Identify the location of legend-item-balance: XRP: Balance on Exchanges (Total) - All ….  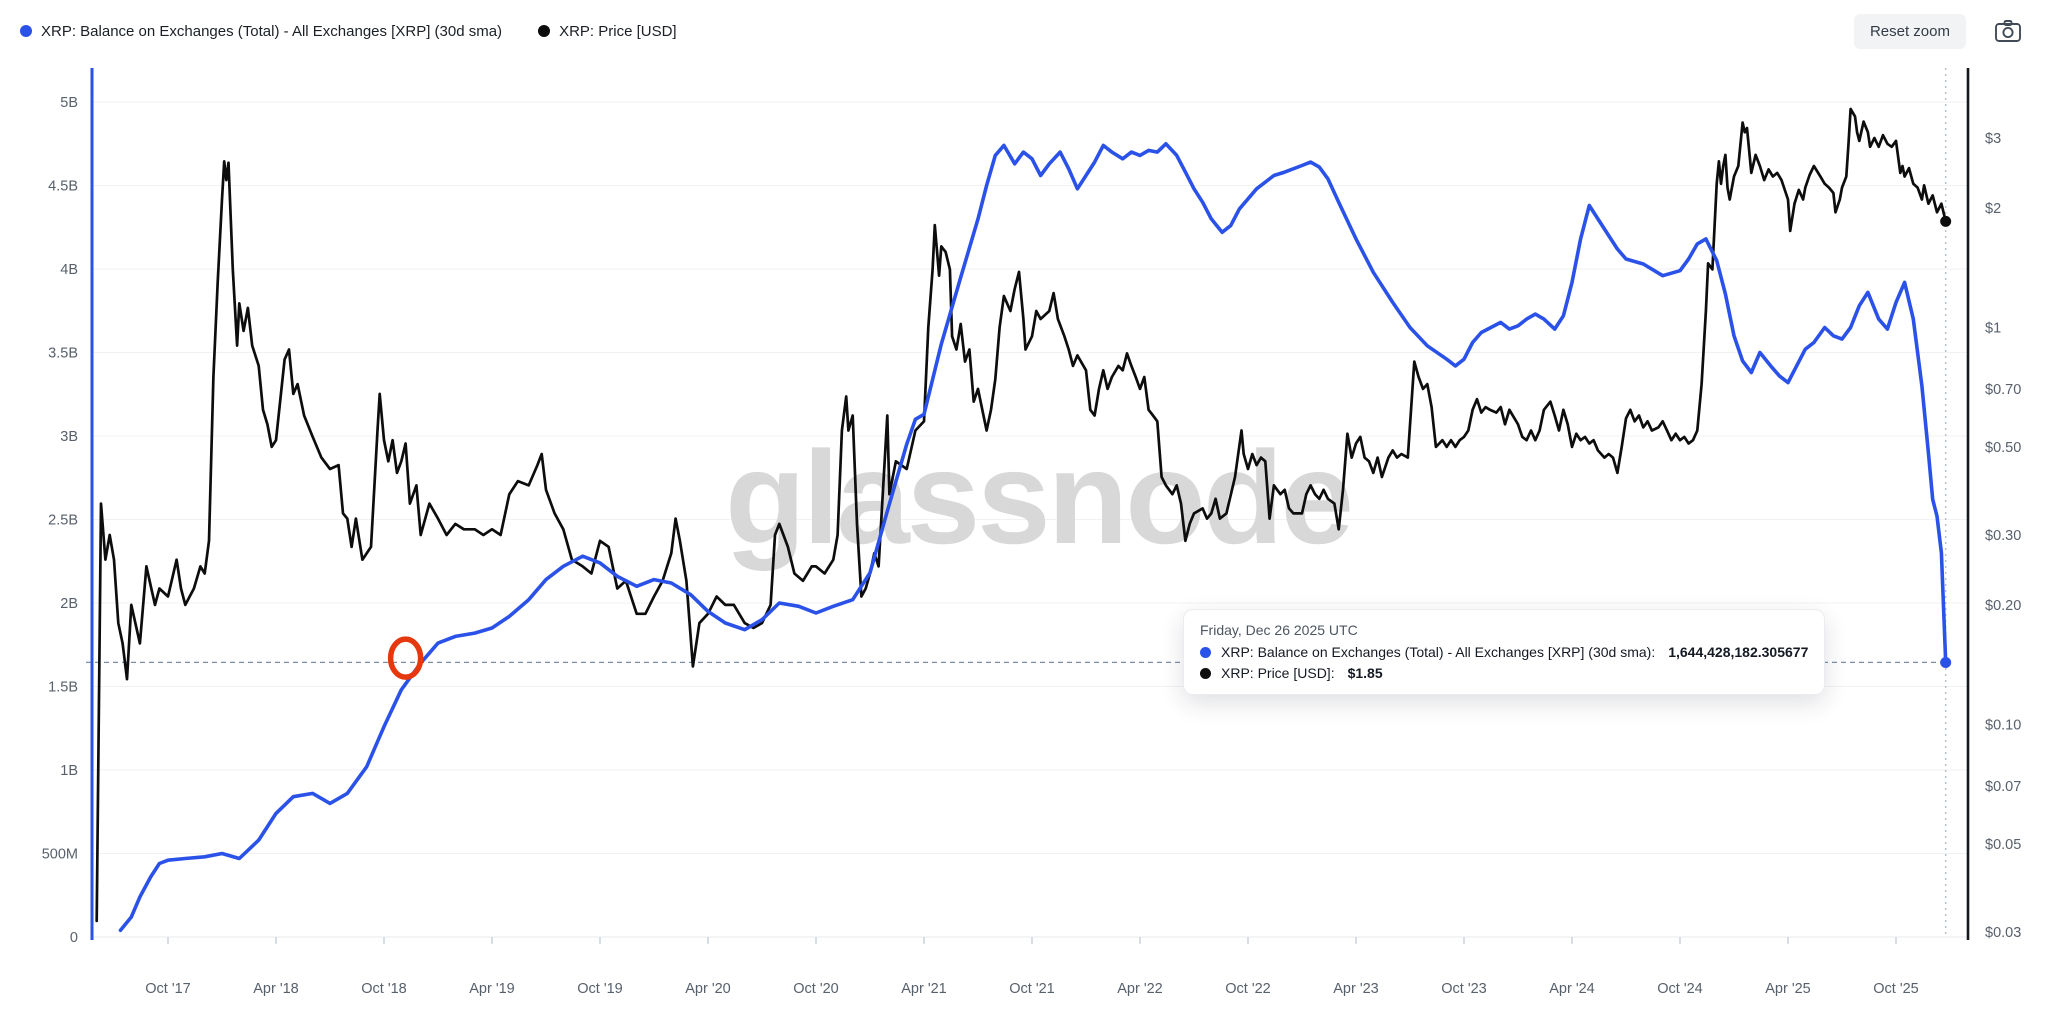
(261, 31).